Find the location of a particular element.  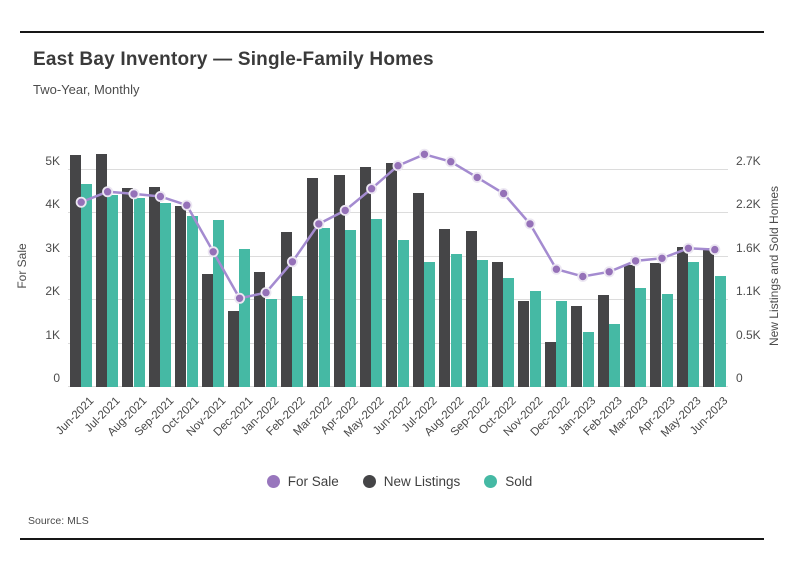

right-axis-tick-label: 0.5K is located at coordinates (748, 334).